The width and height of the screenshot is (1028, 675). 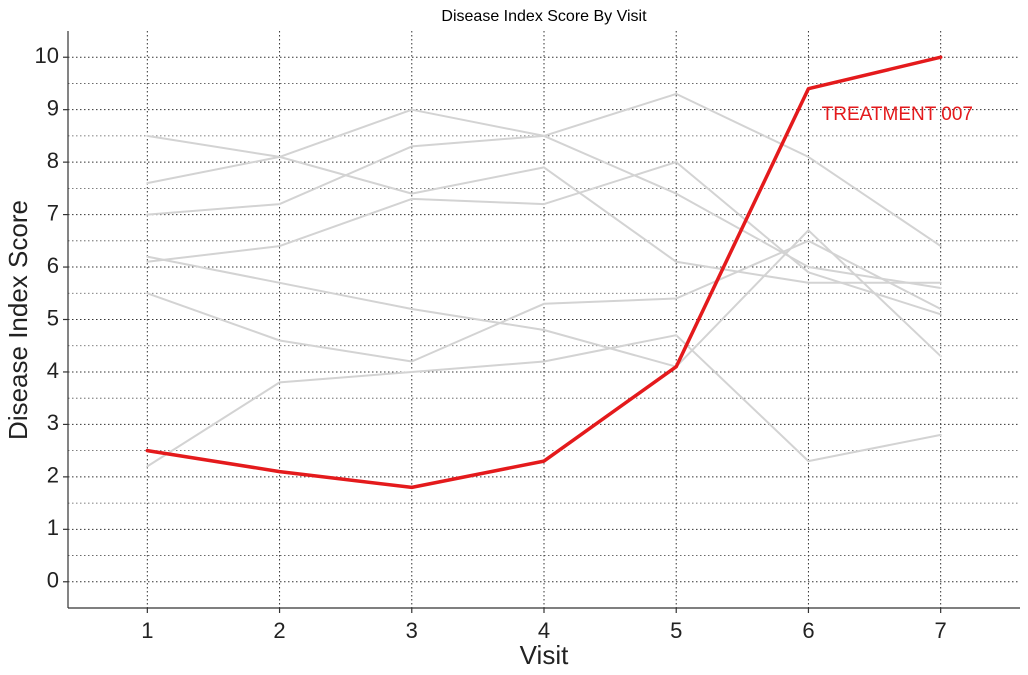 I want to click on x-tick-label: 4, so click(x=544, y=630).